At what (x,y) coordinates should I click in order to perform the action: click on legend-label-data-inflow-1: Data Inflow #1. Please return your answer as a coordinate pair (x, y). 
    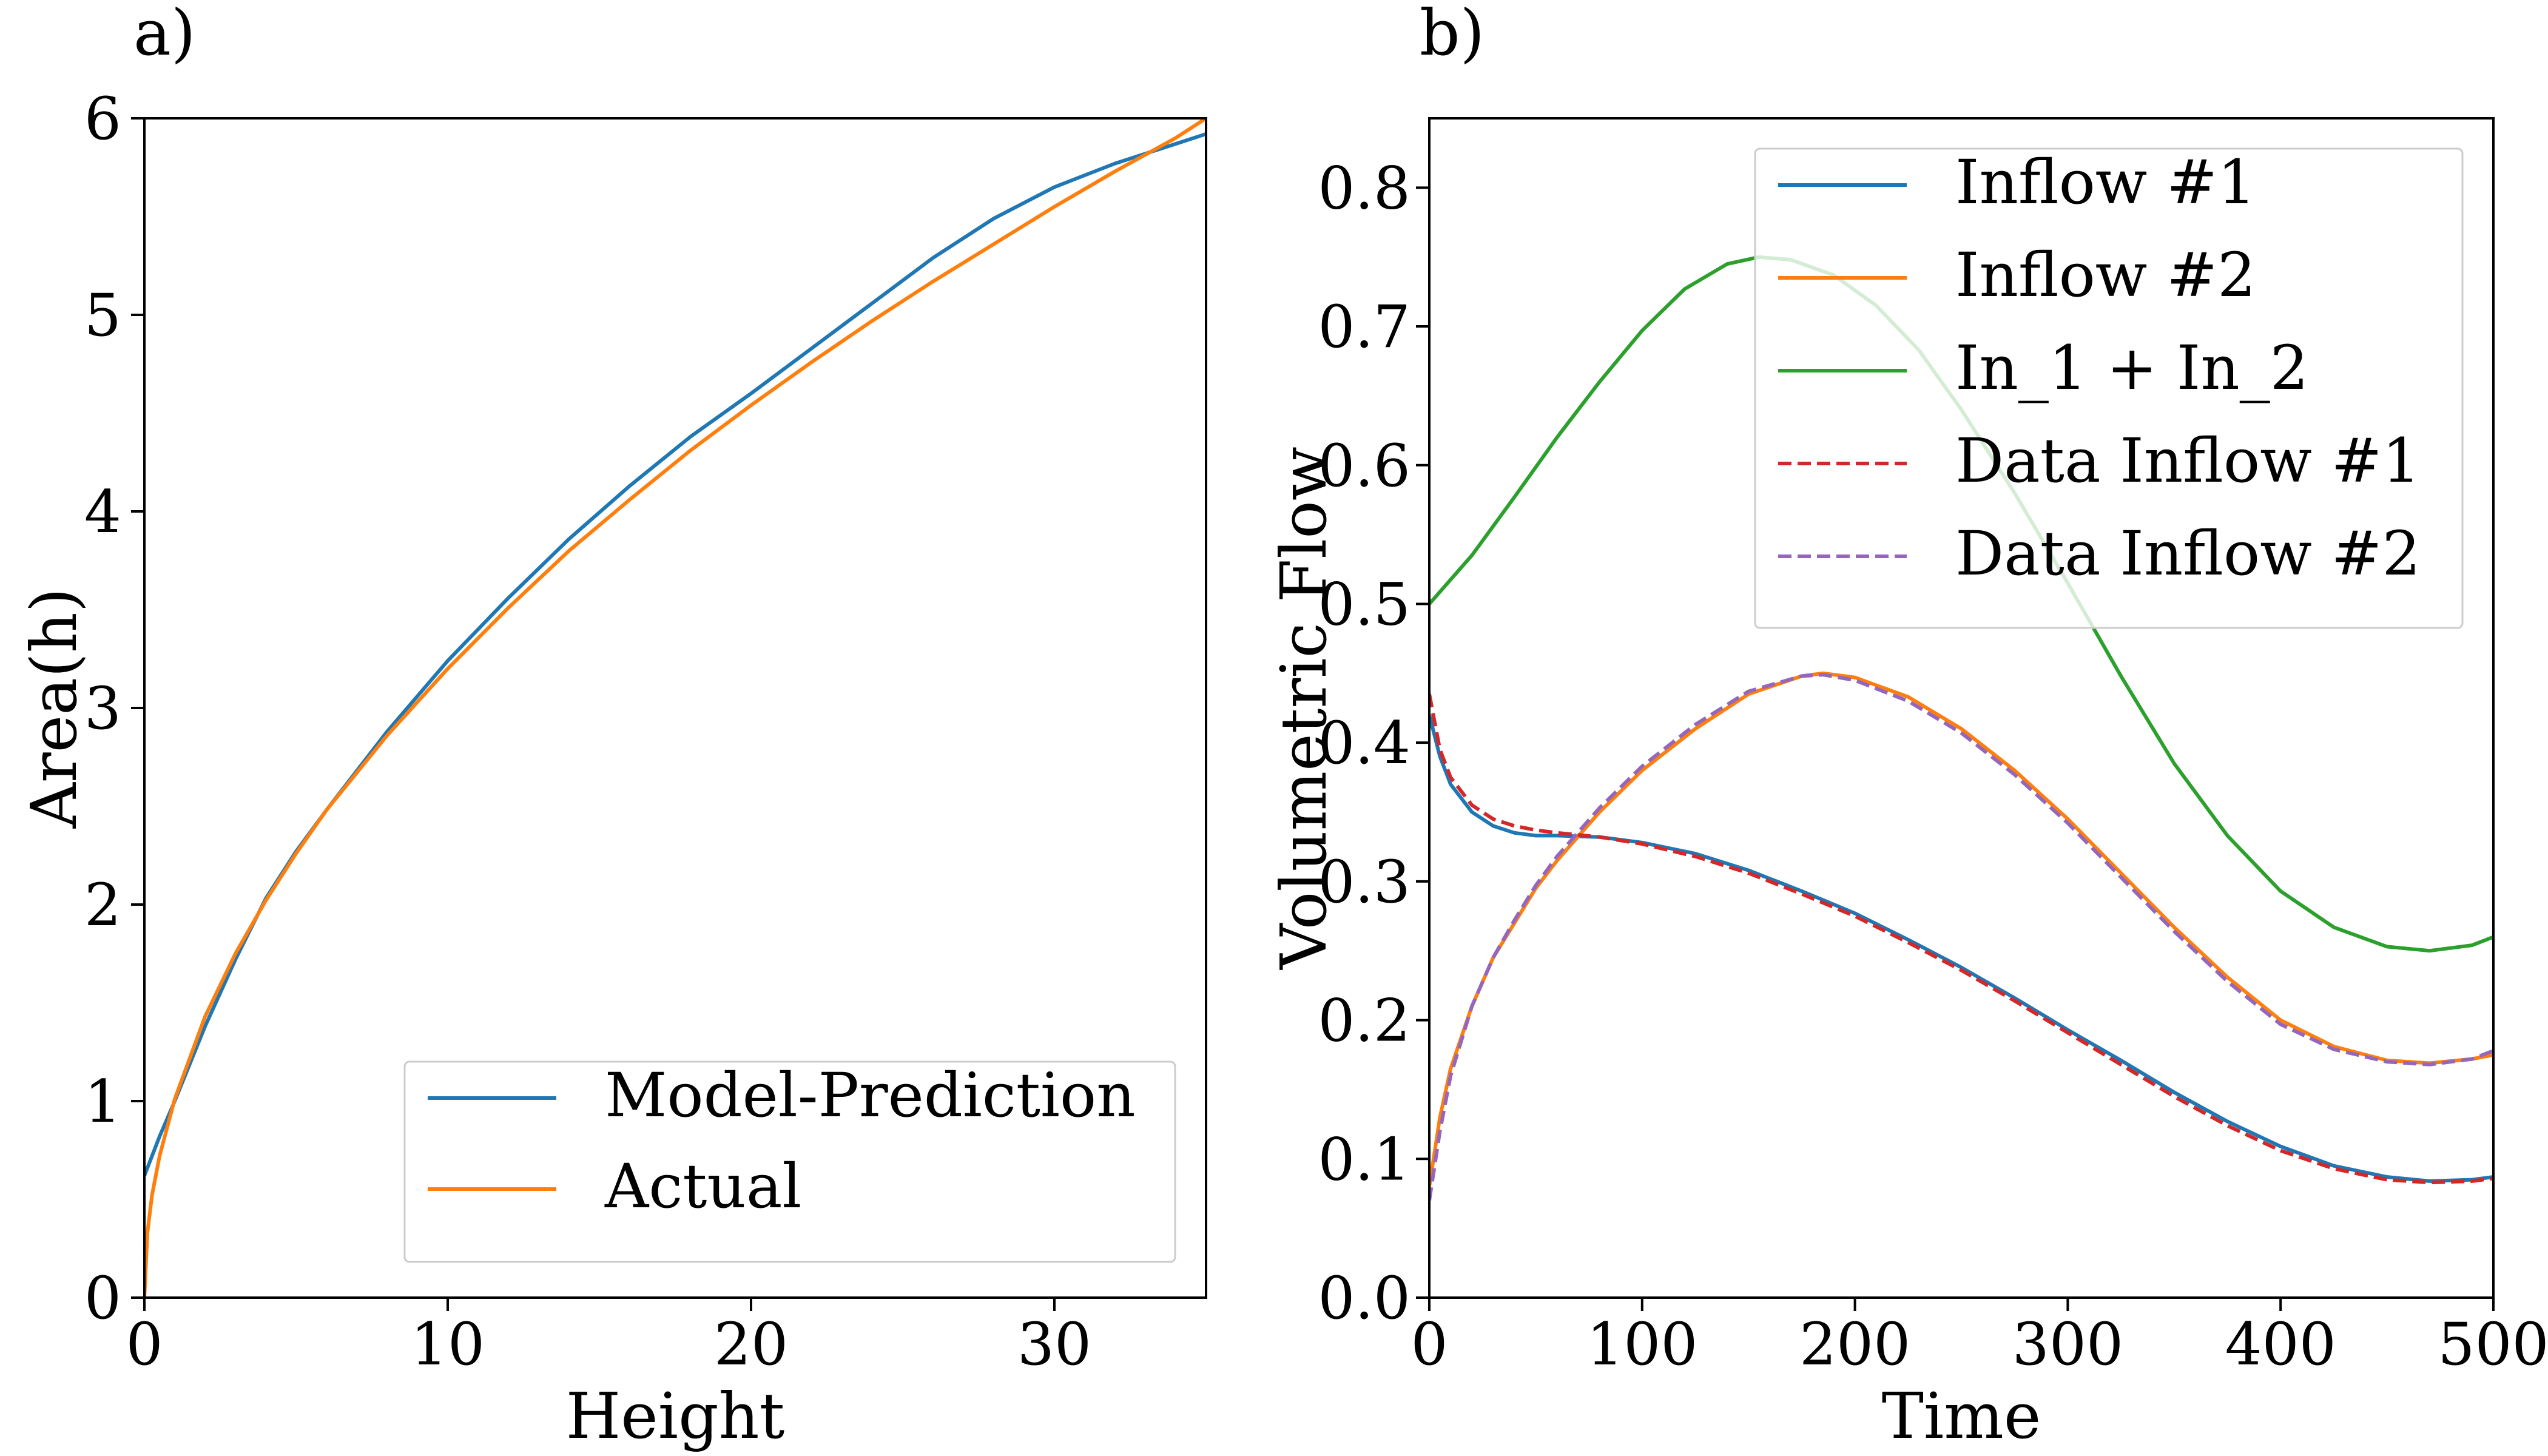
    Looking at the image, I should click on (2188, 460).